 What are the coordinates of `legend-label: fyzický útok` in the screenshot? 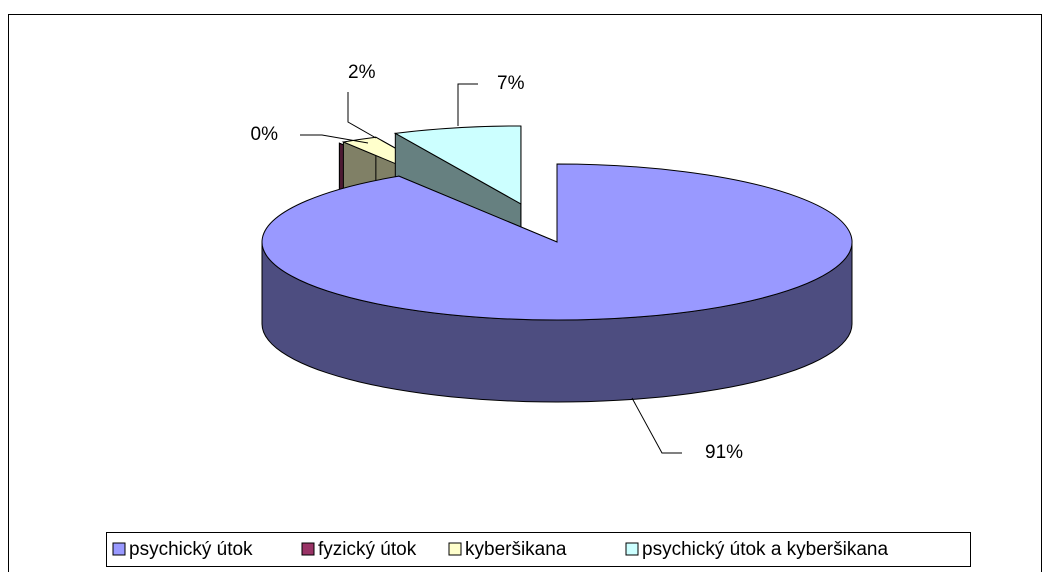 It's located at (367, 549).